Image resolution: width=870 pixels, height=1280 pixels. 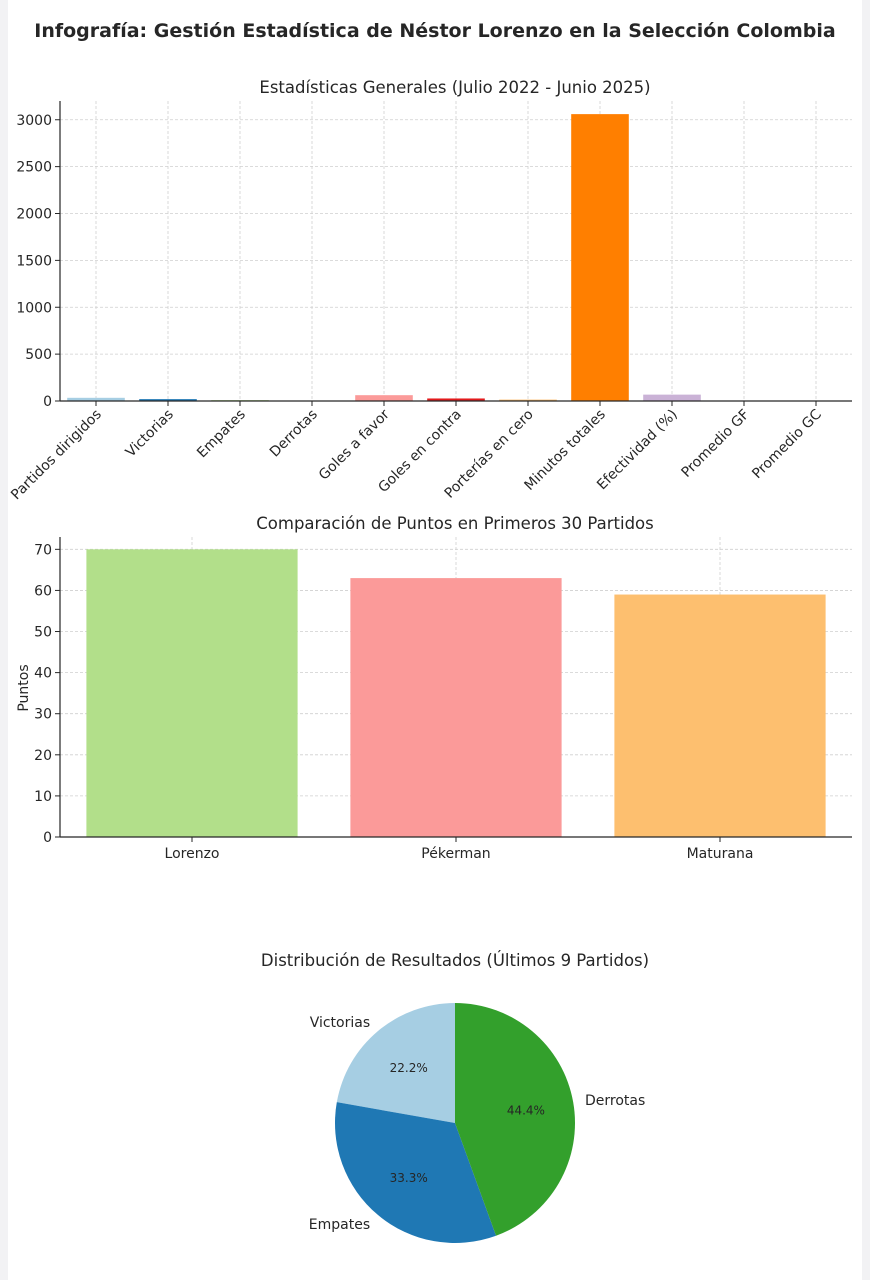 What do you see at coordinates (409, 1178) in the screenshot?
I see `pie-percent-label: 33.3%` at bounding box center [409, 1178].